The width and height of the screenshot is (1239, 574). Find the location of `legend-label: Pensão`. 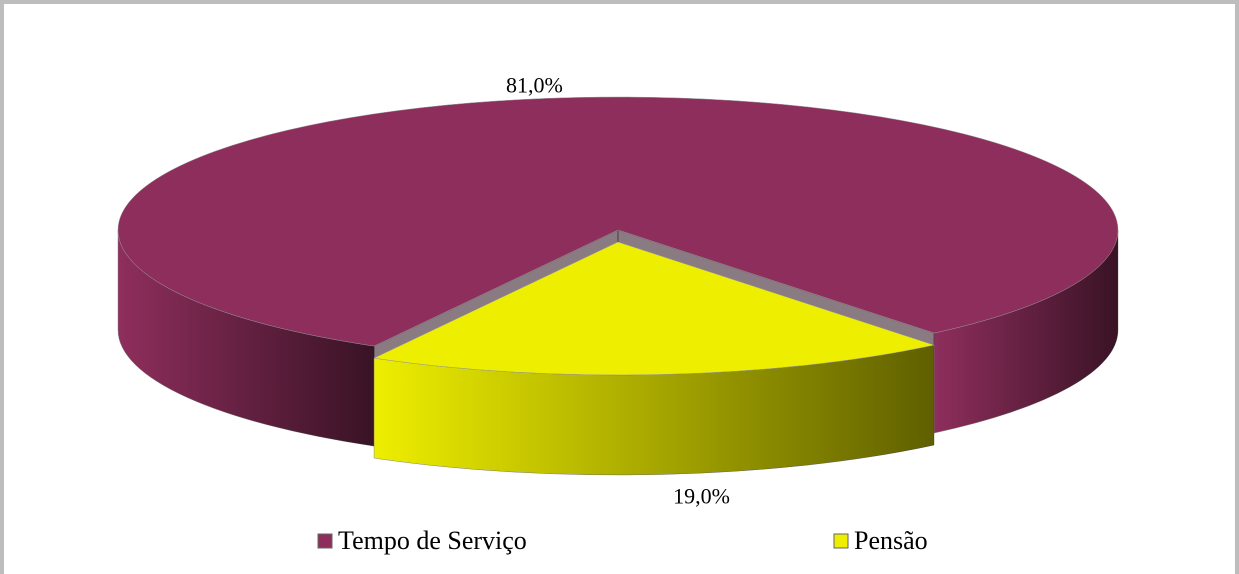

legend-label: Pensão is located at coordinates (891, 540).